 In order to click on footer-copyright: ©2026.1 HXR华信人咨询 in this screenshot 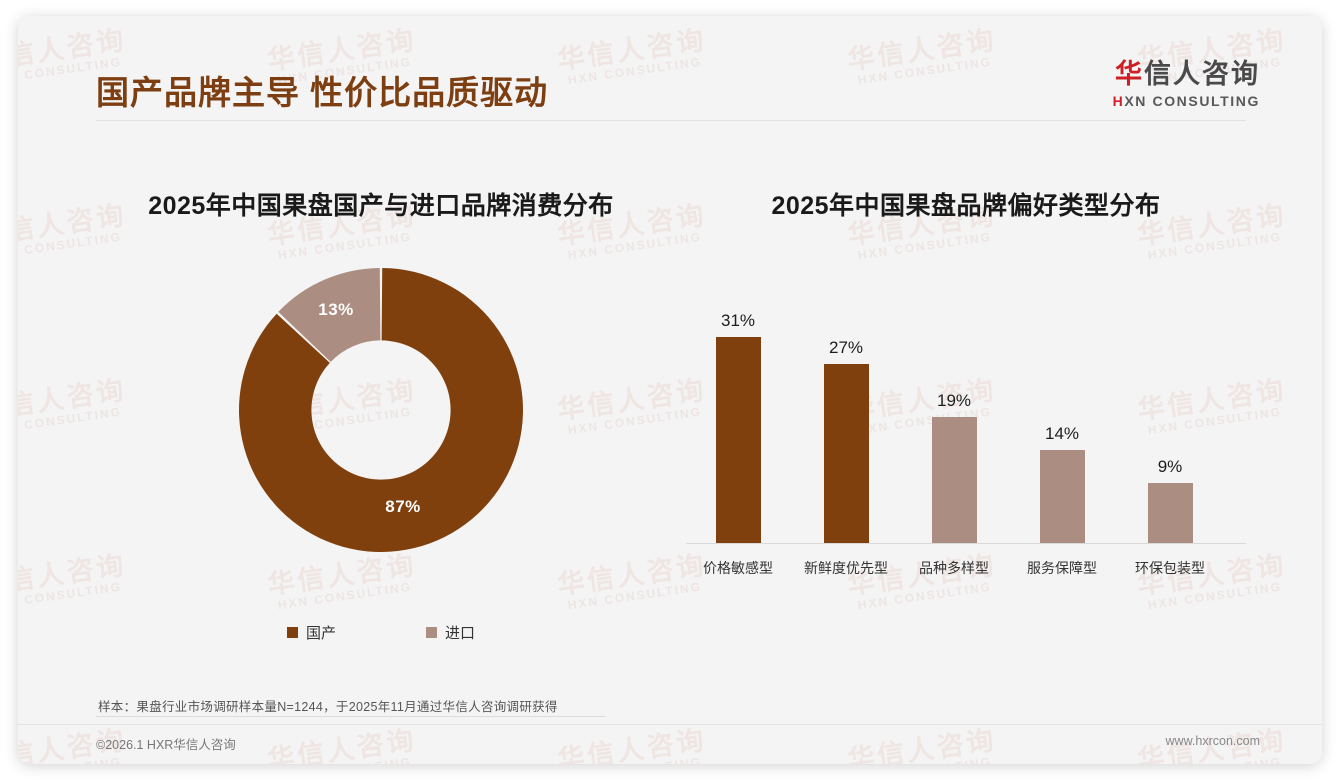, I will do `click(166, 745)`.